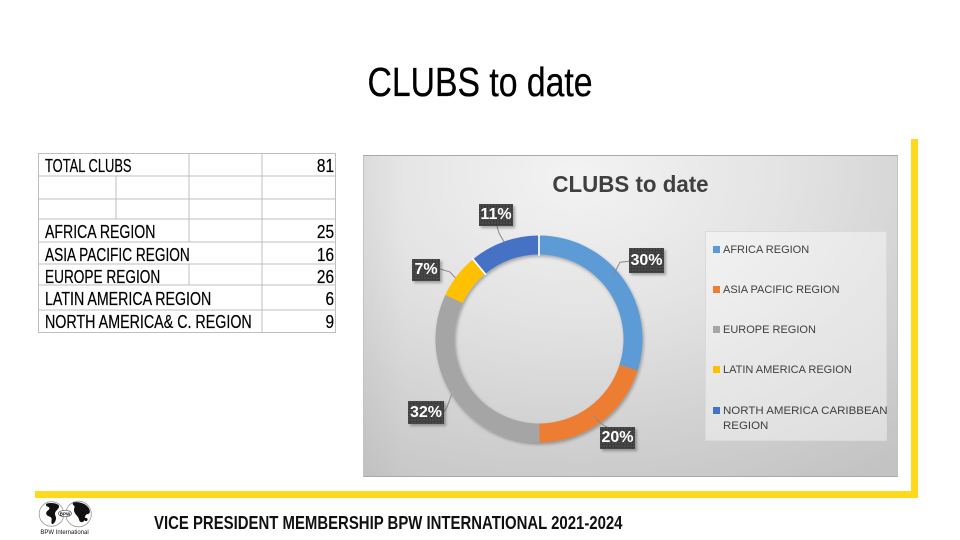 The height and width of the screenshot is (540, 960). What do you see at coordinates (64, 533) in the screenshot?
I see `svg-text: BPW International` at bounding box center [64, 533].